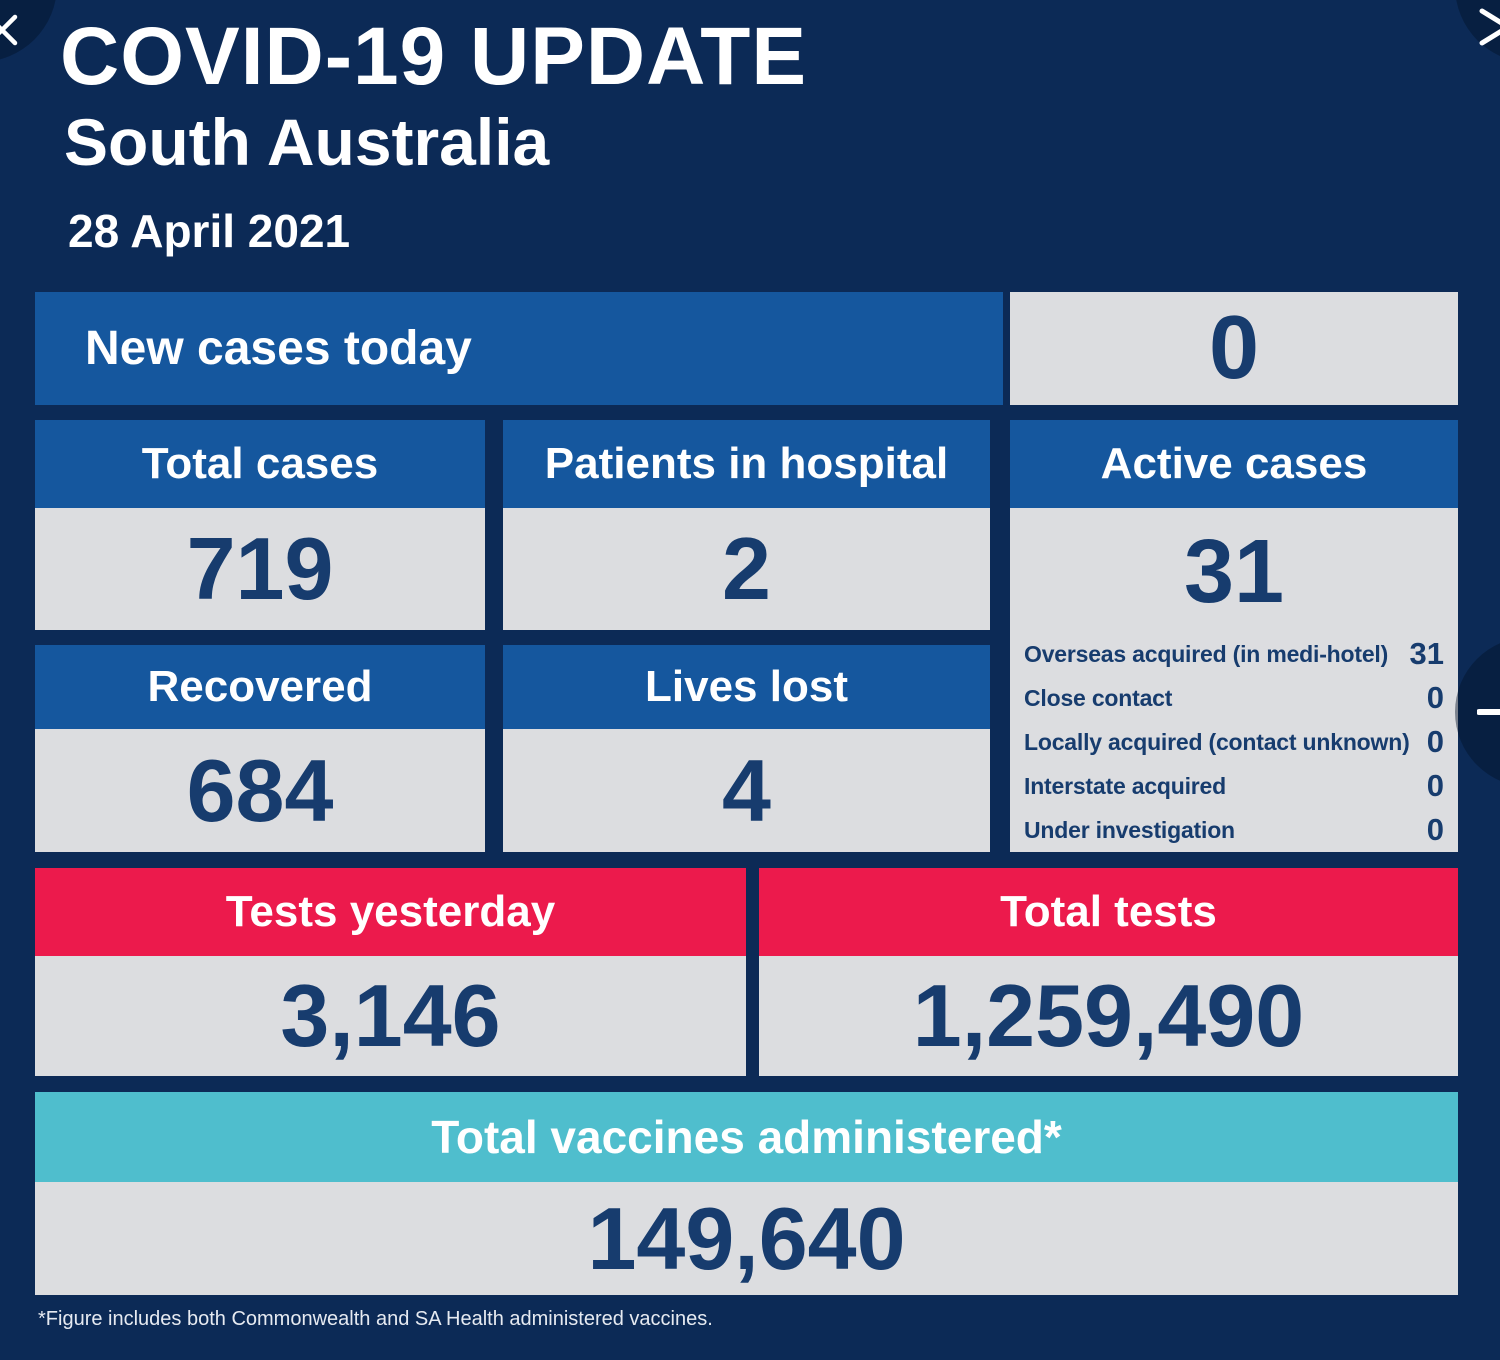 The height and width of the screenshot is (1360, 1500). Describe the element at coordinates (1234, 786) in the screenshot. I see `breakdown-row: Interstate acquired 0` at that location.